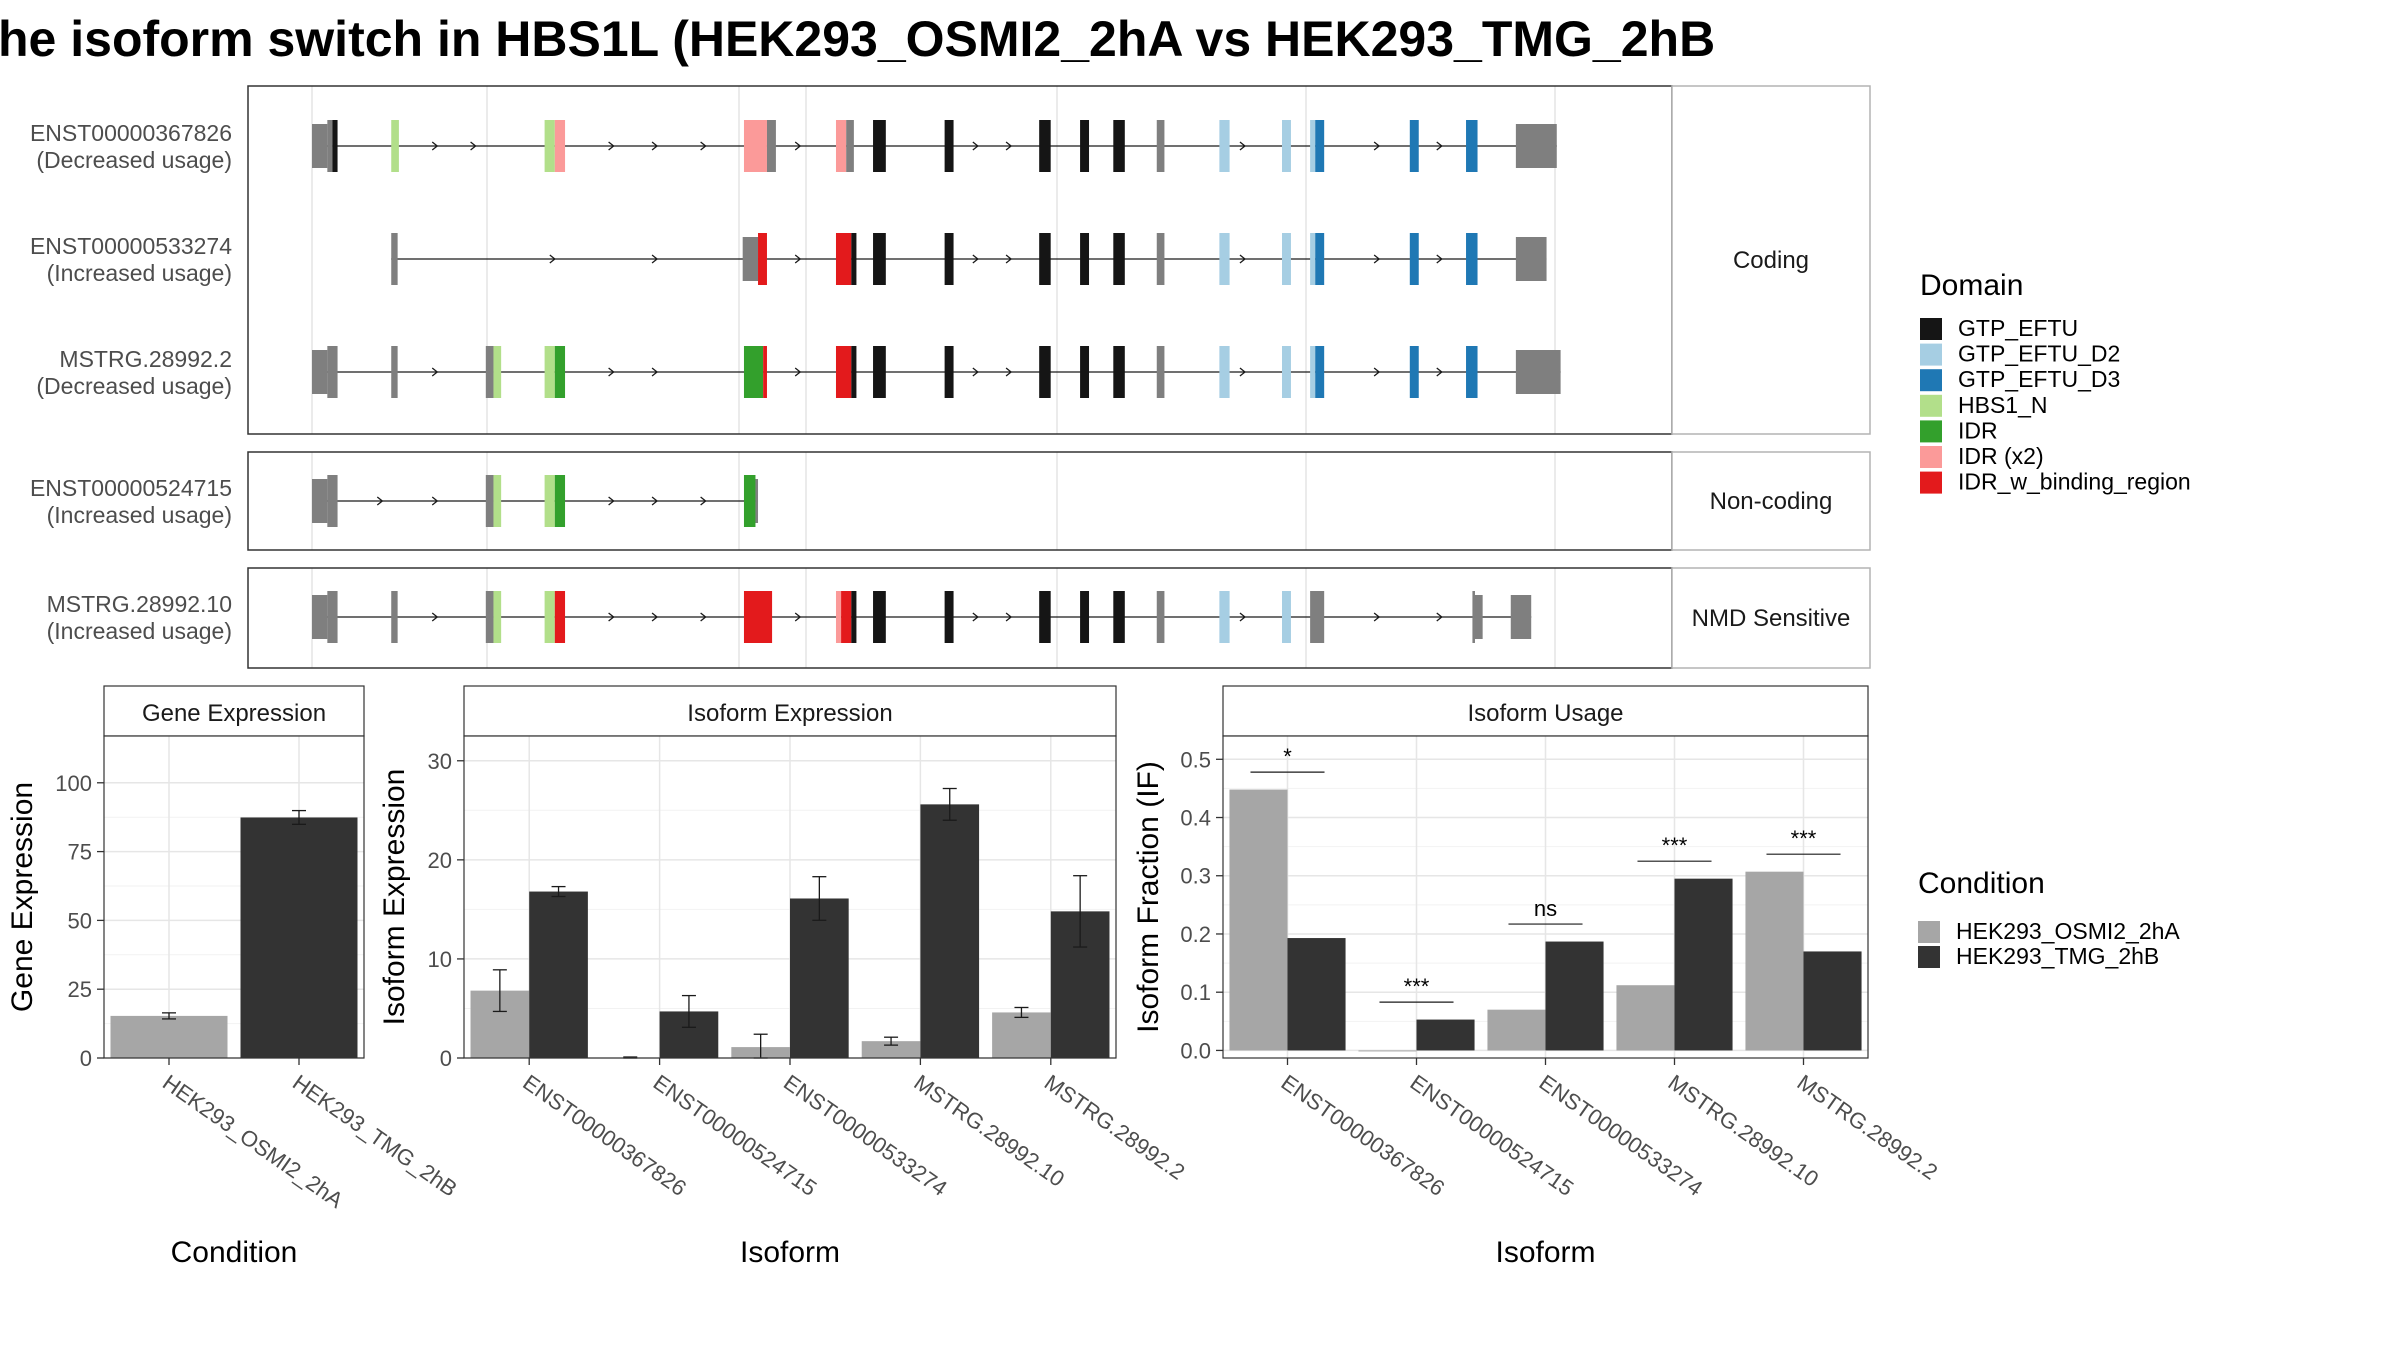 The width and height of the screenshot is (2400, 1350). What do you see at coordinates (1771, 501) in the screenshot?
I see `panel-strip-label: Non-coding` at bounding box center [1771, 501].